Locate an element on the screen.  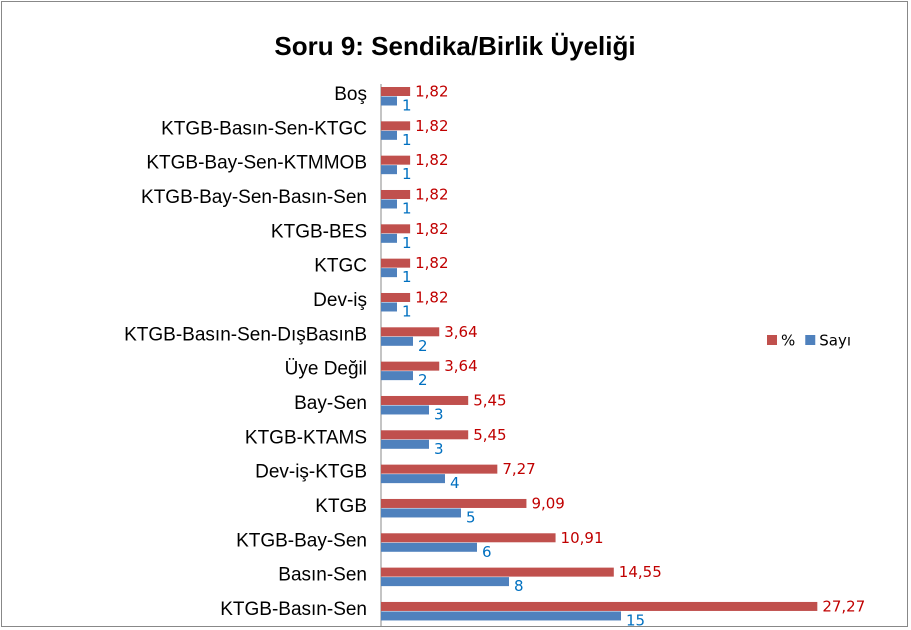
y-tick-label: Dev-iş is located at coordinates (340, 300).